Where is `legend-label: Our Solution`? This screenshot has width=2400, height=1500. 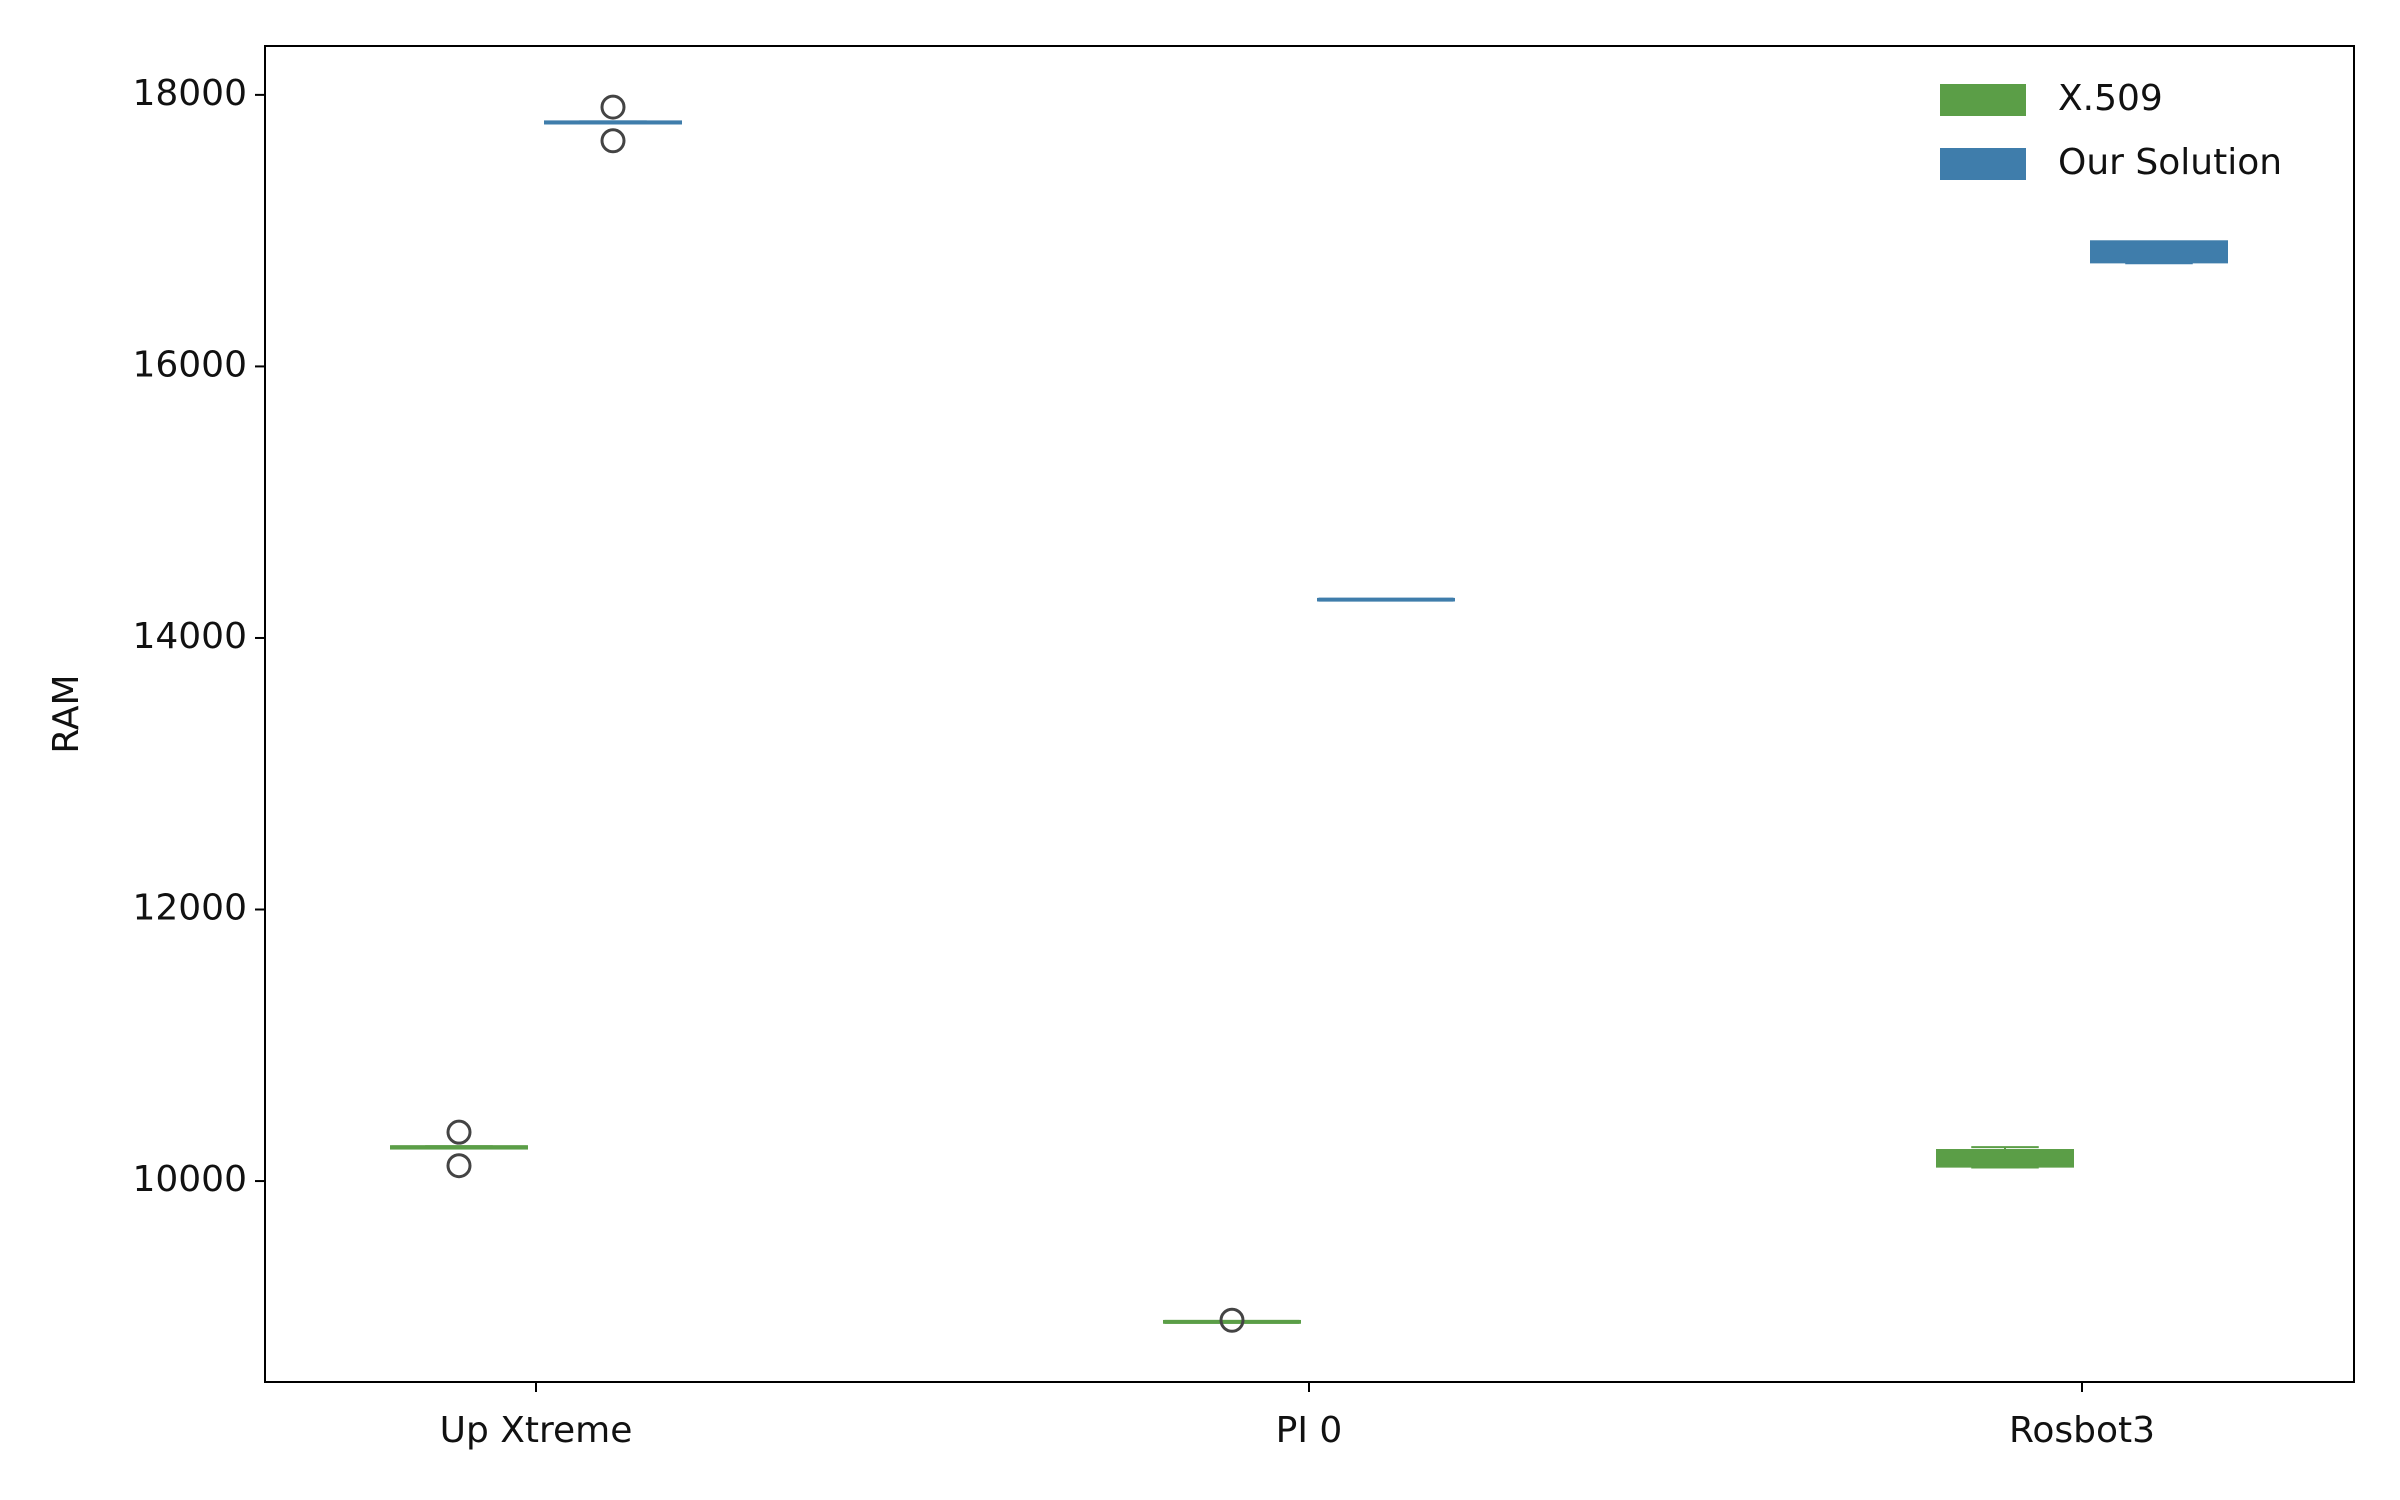 legend-label: Our Solution is located at coordinates (2170, 162).